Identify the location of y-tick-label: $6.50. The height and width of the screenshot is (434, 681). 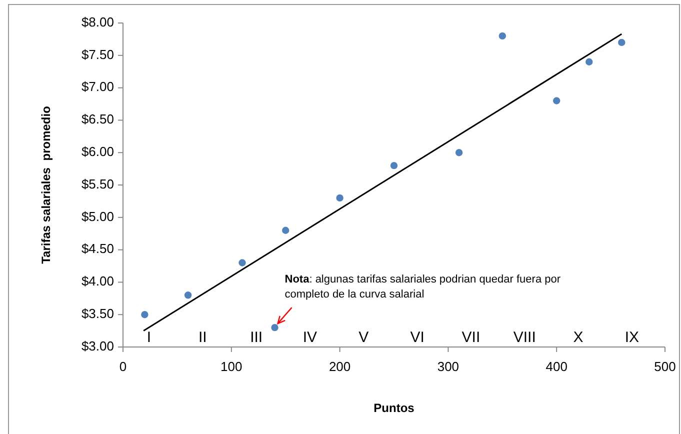
(97, 119).